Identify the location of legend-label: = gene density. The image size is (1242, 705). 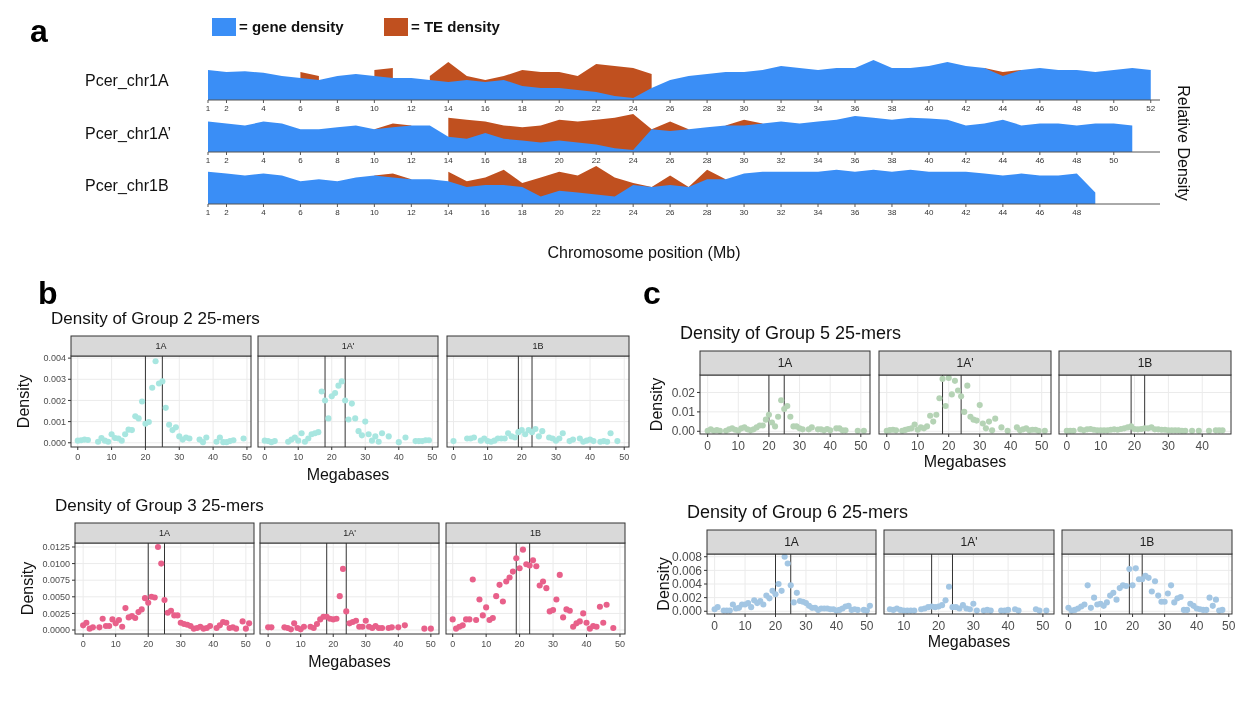
(292, 26).